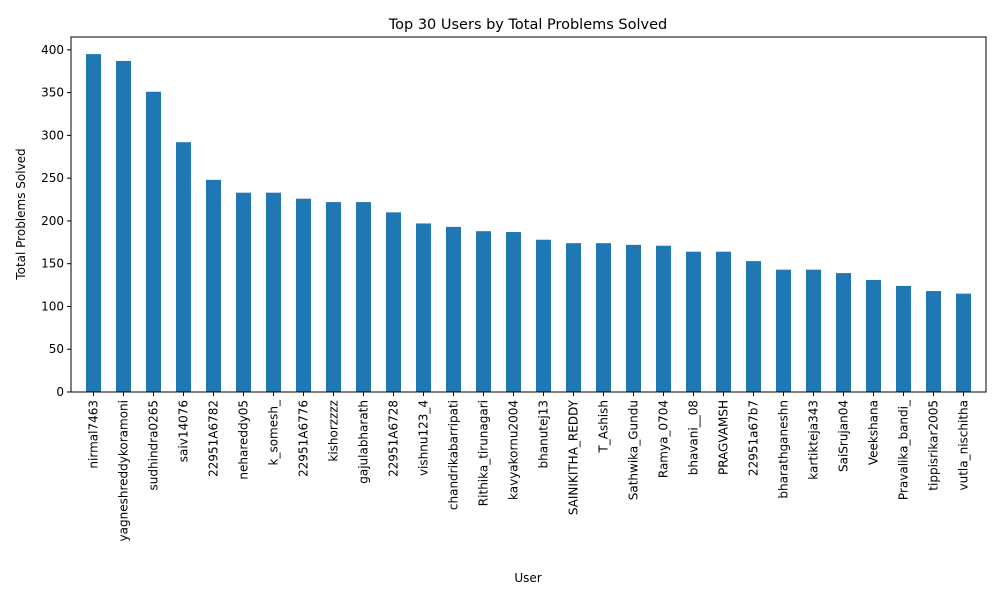  I want to click on x-tick-label: bhanutej13, so click(544, 434).